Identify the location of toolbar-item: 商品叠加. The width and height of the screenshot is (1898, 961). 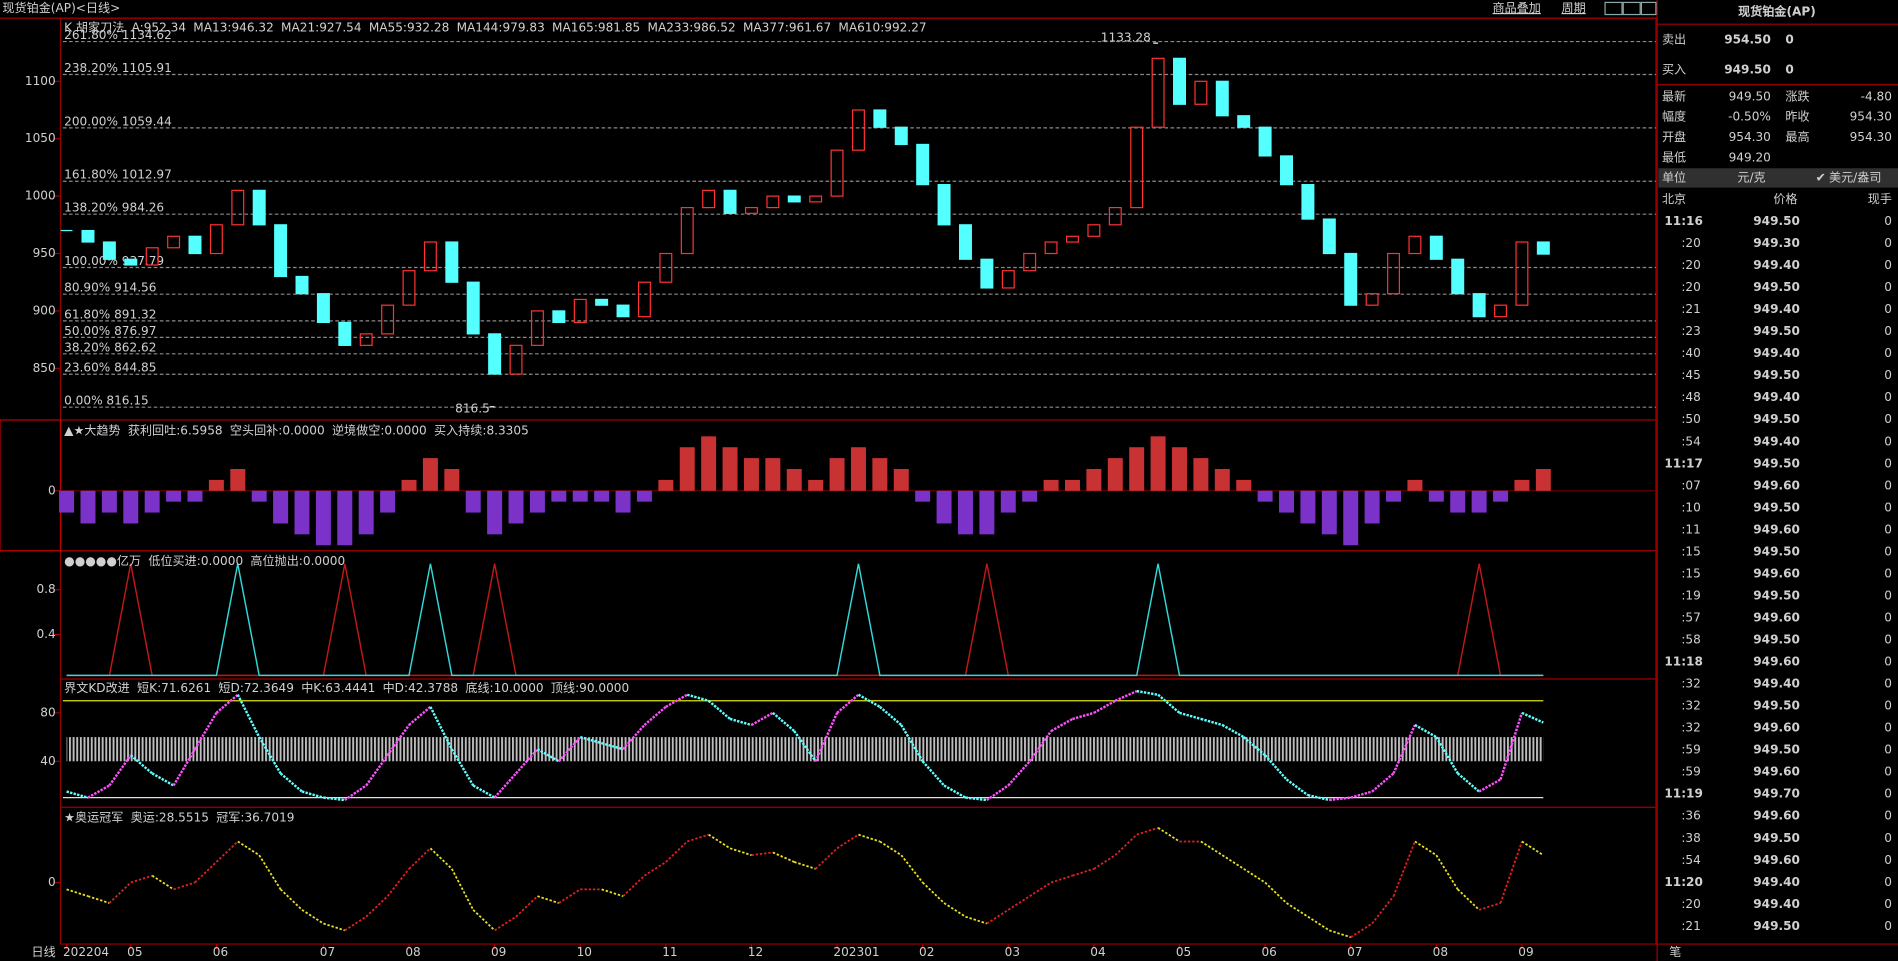
(1516, 7).